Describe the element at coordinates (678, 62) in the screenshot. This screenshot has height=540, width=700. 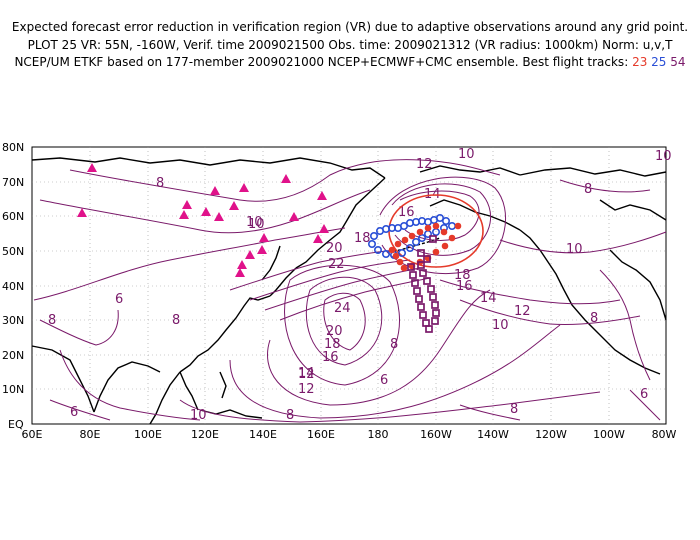
I see `track-54-label: 54` at that location.